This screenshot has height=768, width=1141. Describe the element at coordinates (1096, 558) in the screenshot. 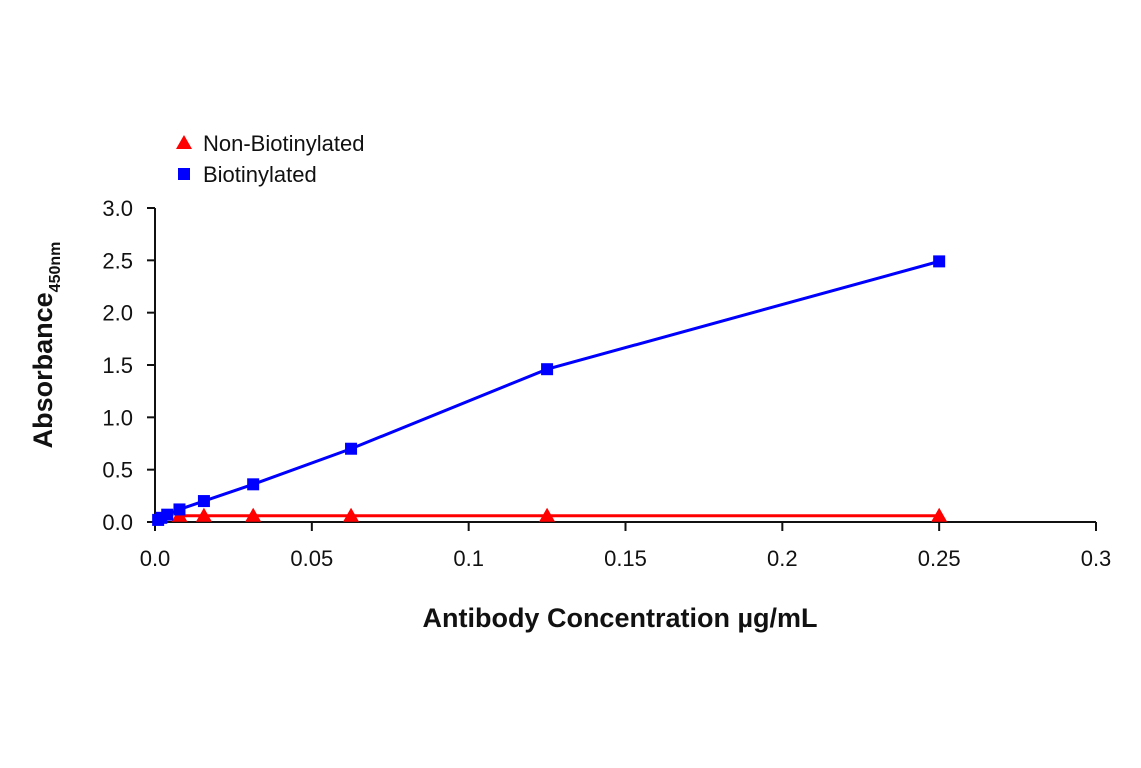

I see `x-tick-label: 0.3` at that location.